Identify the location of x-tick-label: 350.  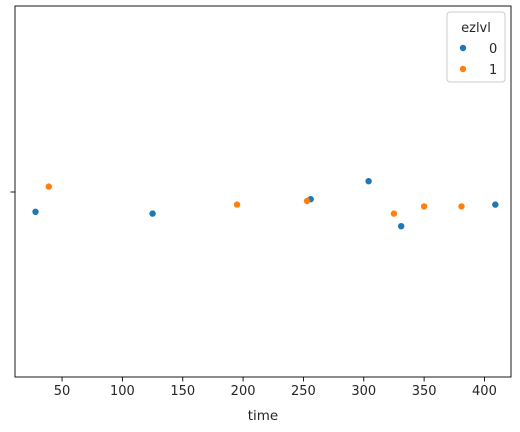
(424, 391).